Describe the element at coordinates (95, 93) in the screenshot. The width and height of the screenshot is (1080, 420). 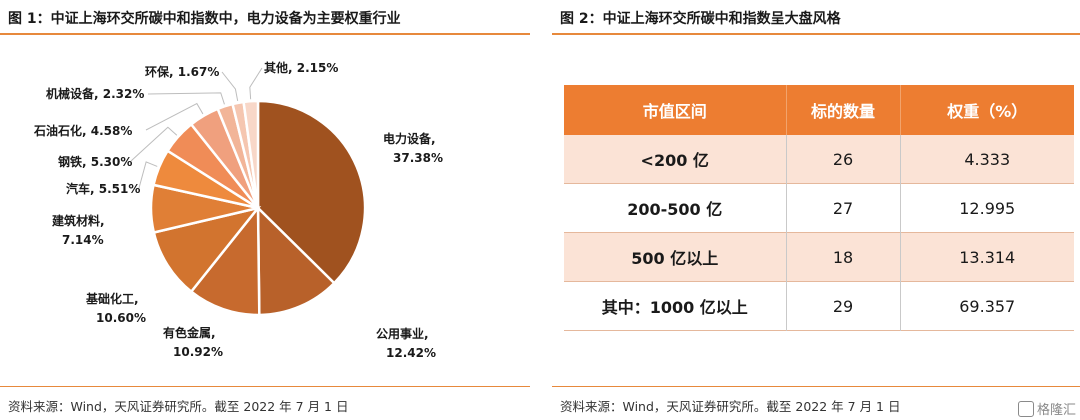
I see `pie-label: 机械设备, 2.32%` at that location.